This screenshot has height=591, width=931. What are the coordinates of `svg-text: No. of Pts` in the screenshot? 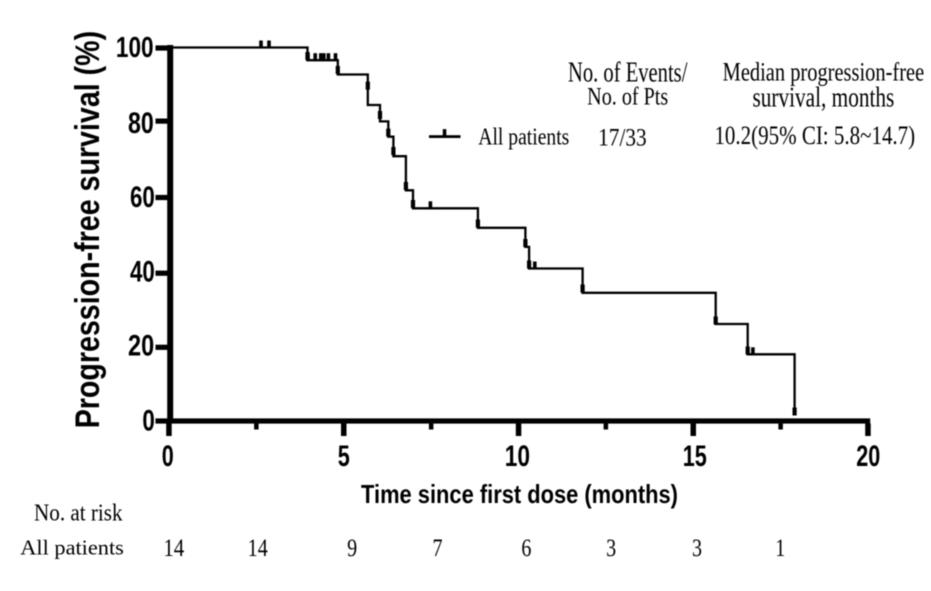 It's located at (627, 97).